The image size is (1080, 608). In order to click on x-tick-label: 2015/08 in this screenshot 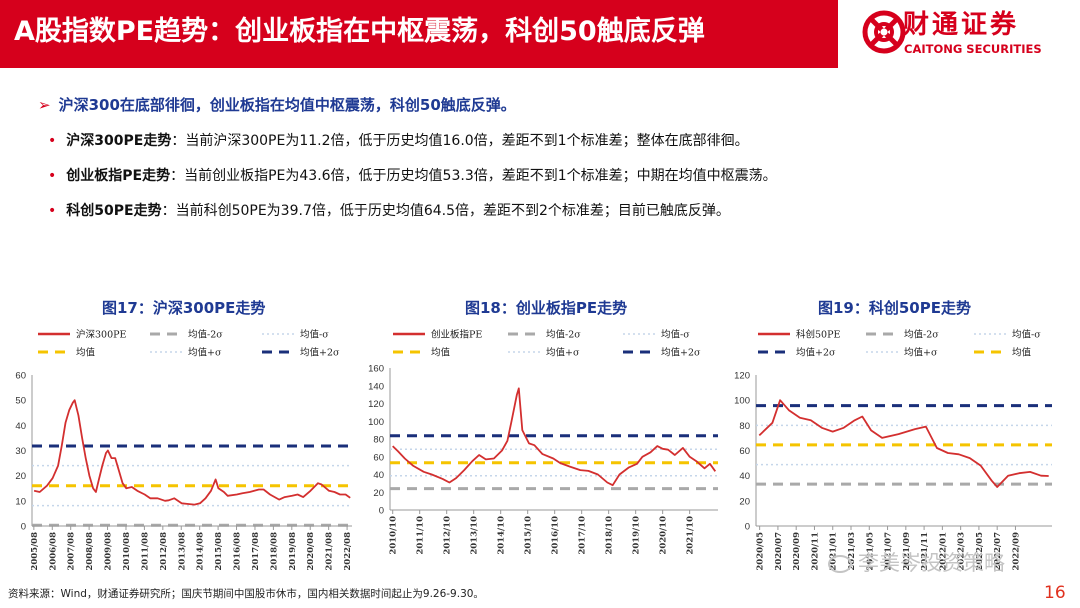, I will do `click(219, 551)`.